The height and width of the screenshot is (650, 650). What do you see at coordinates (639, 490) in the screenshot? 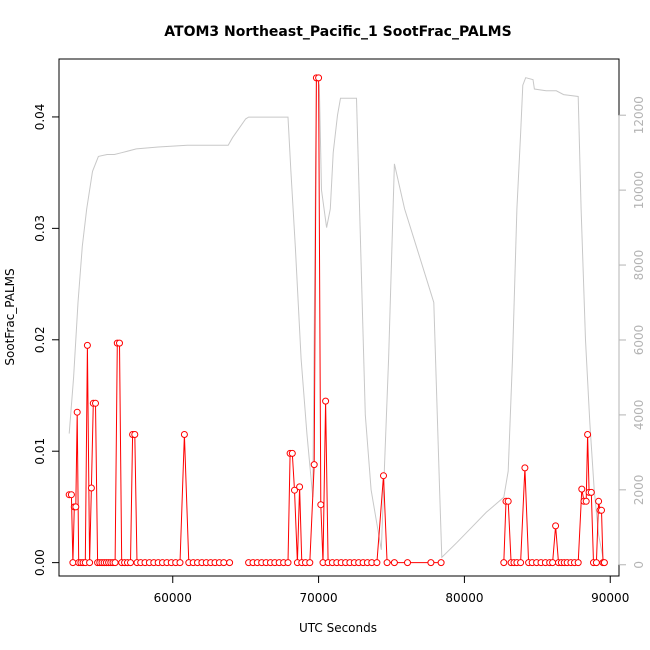
I see `y2-tick-label: 2000` at bounding box center [639, 490].